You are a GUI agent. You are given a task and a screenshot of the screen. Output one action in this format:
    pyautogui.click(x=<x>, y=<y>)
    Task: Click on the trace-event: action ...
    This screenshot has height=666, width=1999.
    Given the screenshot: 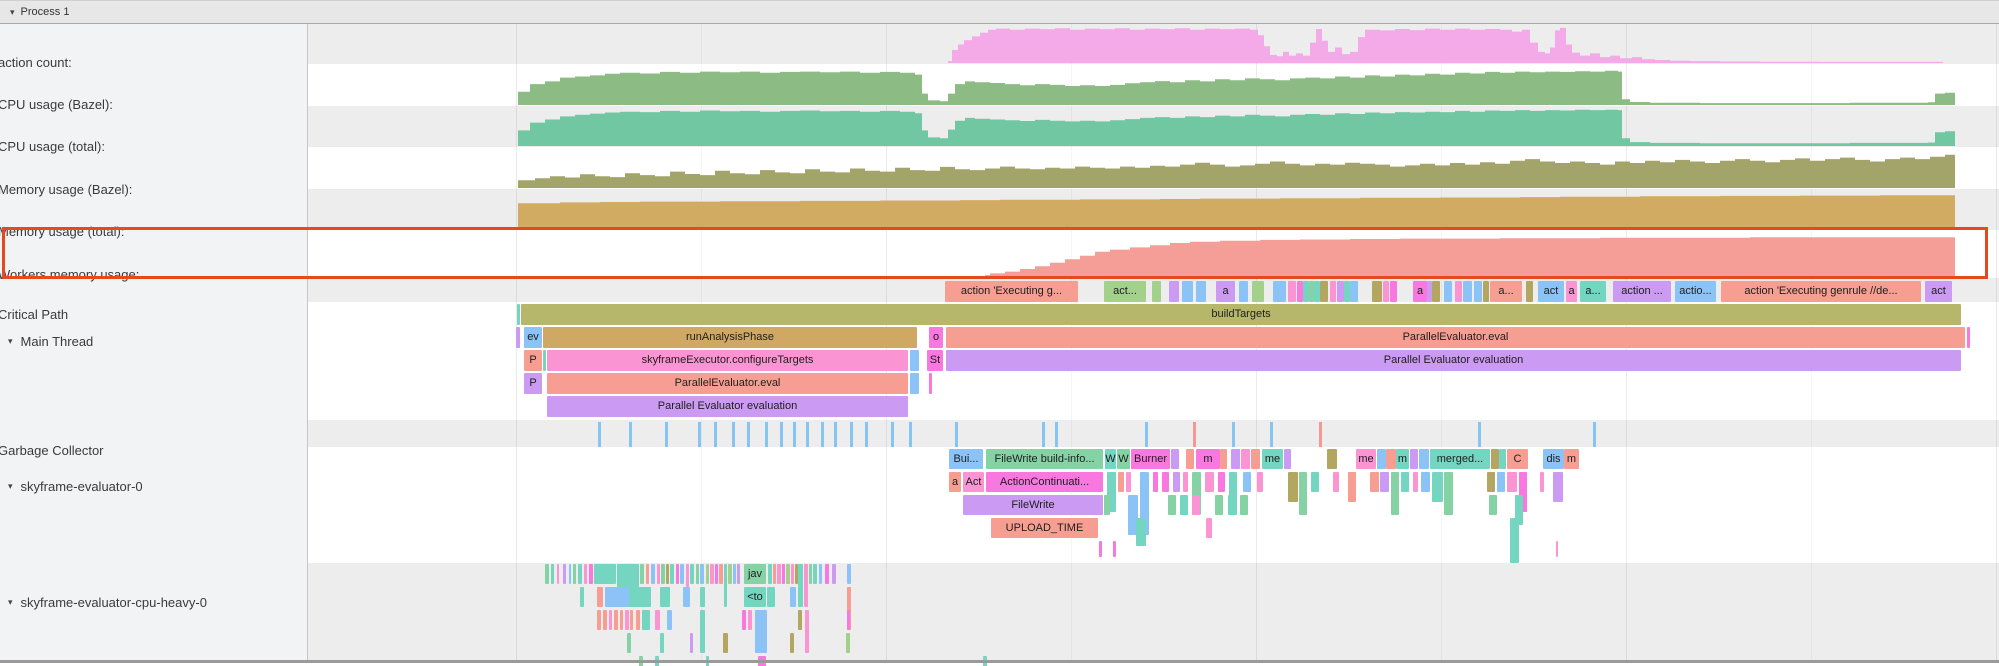 What is the action you would take?
    pyautogui.click(x=1642, y=291)
    